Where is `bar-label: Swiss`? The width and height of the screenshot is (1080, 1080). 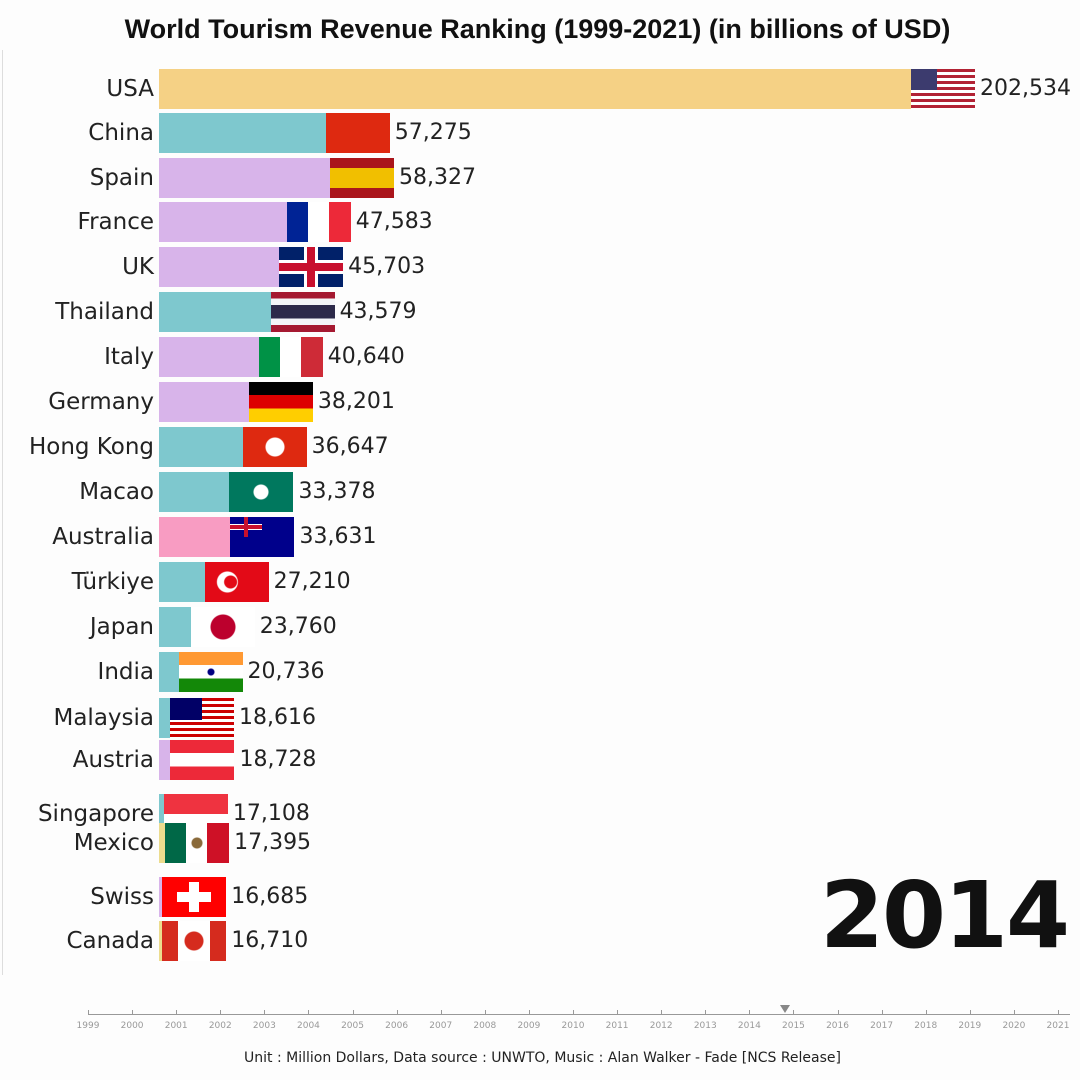 bar-label: Swiss is located at coordinates (122, 897).